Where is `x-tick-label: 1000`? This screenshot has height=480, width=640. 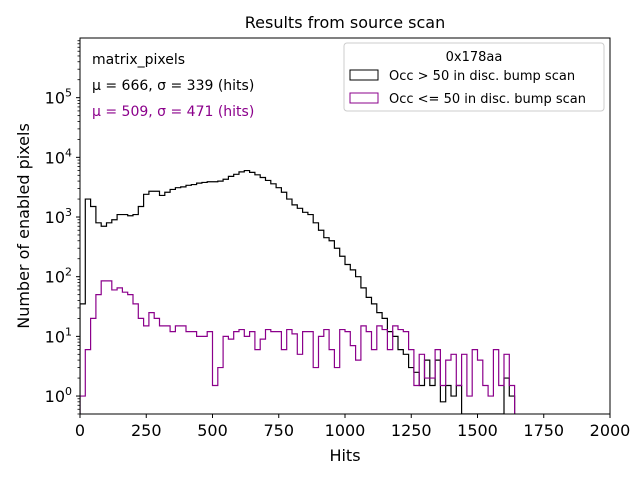
x-tick-label: 1000 is located at coordinates (345, 430).